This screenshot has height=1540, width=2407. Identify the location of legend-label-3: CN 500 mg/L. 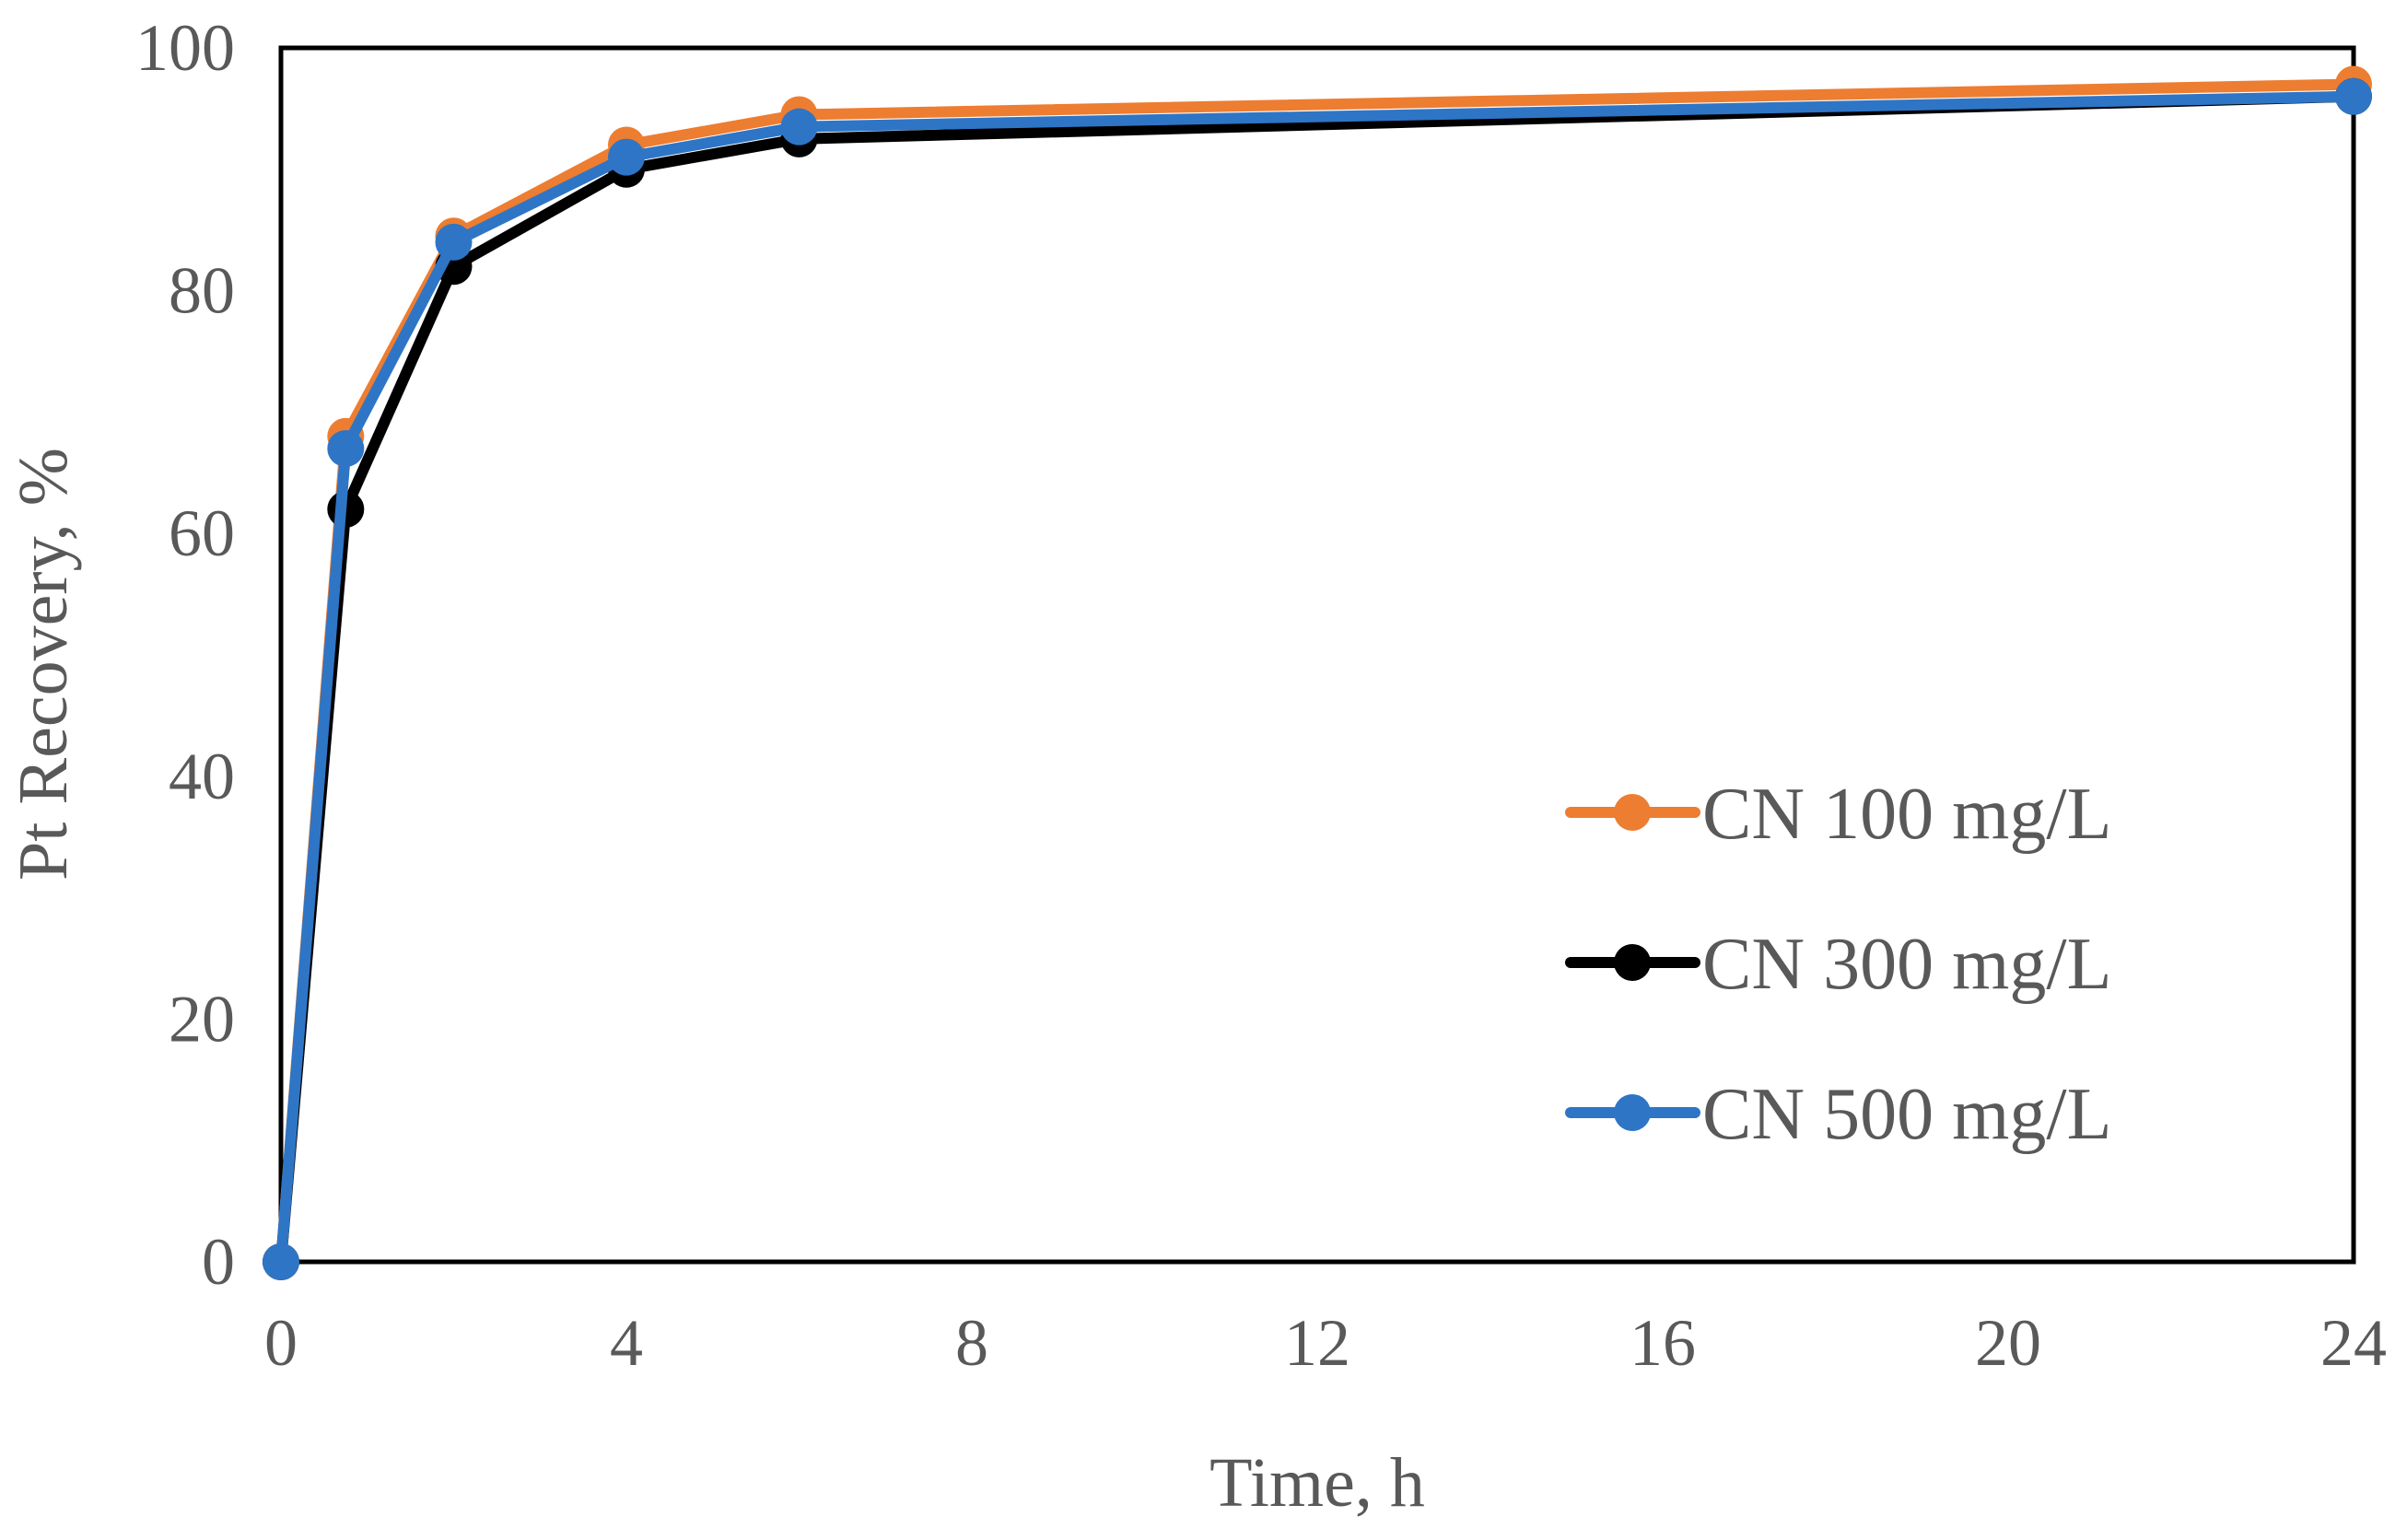
(1907, 1114).